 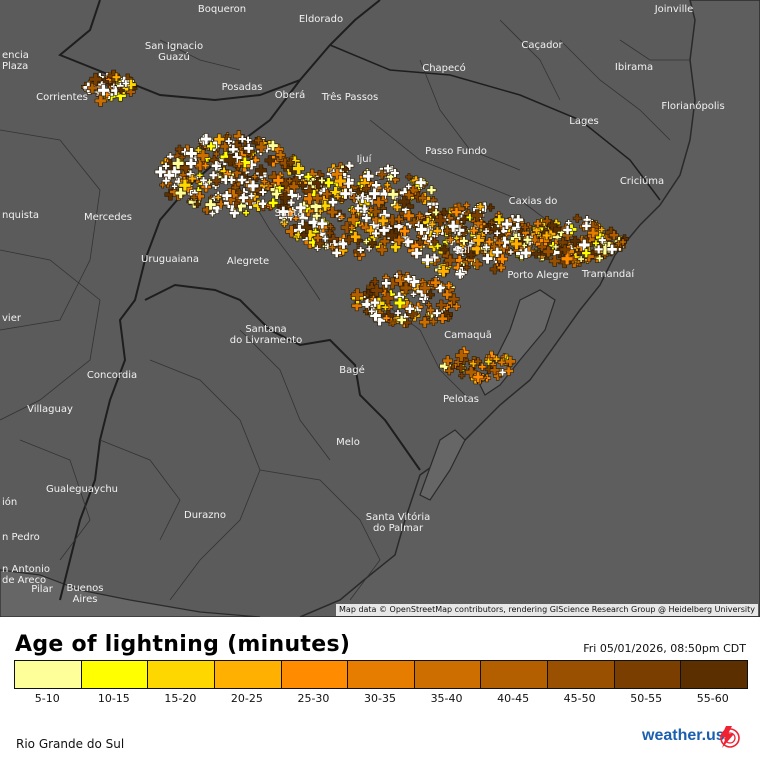 What do you see at coordinates (21, 537) in the screenshot?
I see `place-label: n Pedro` at bounding box center [21, 537].